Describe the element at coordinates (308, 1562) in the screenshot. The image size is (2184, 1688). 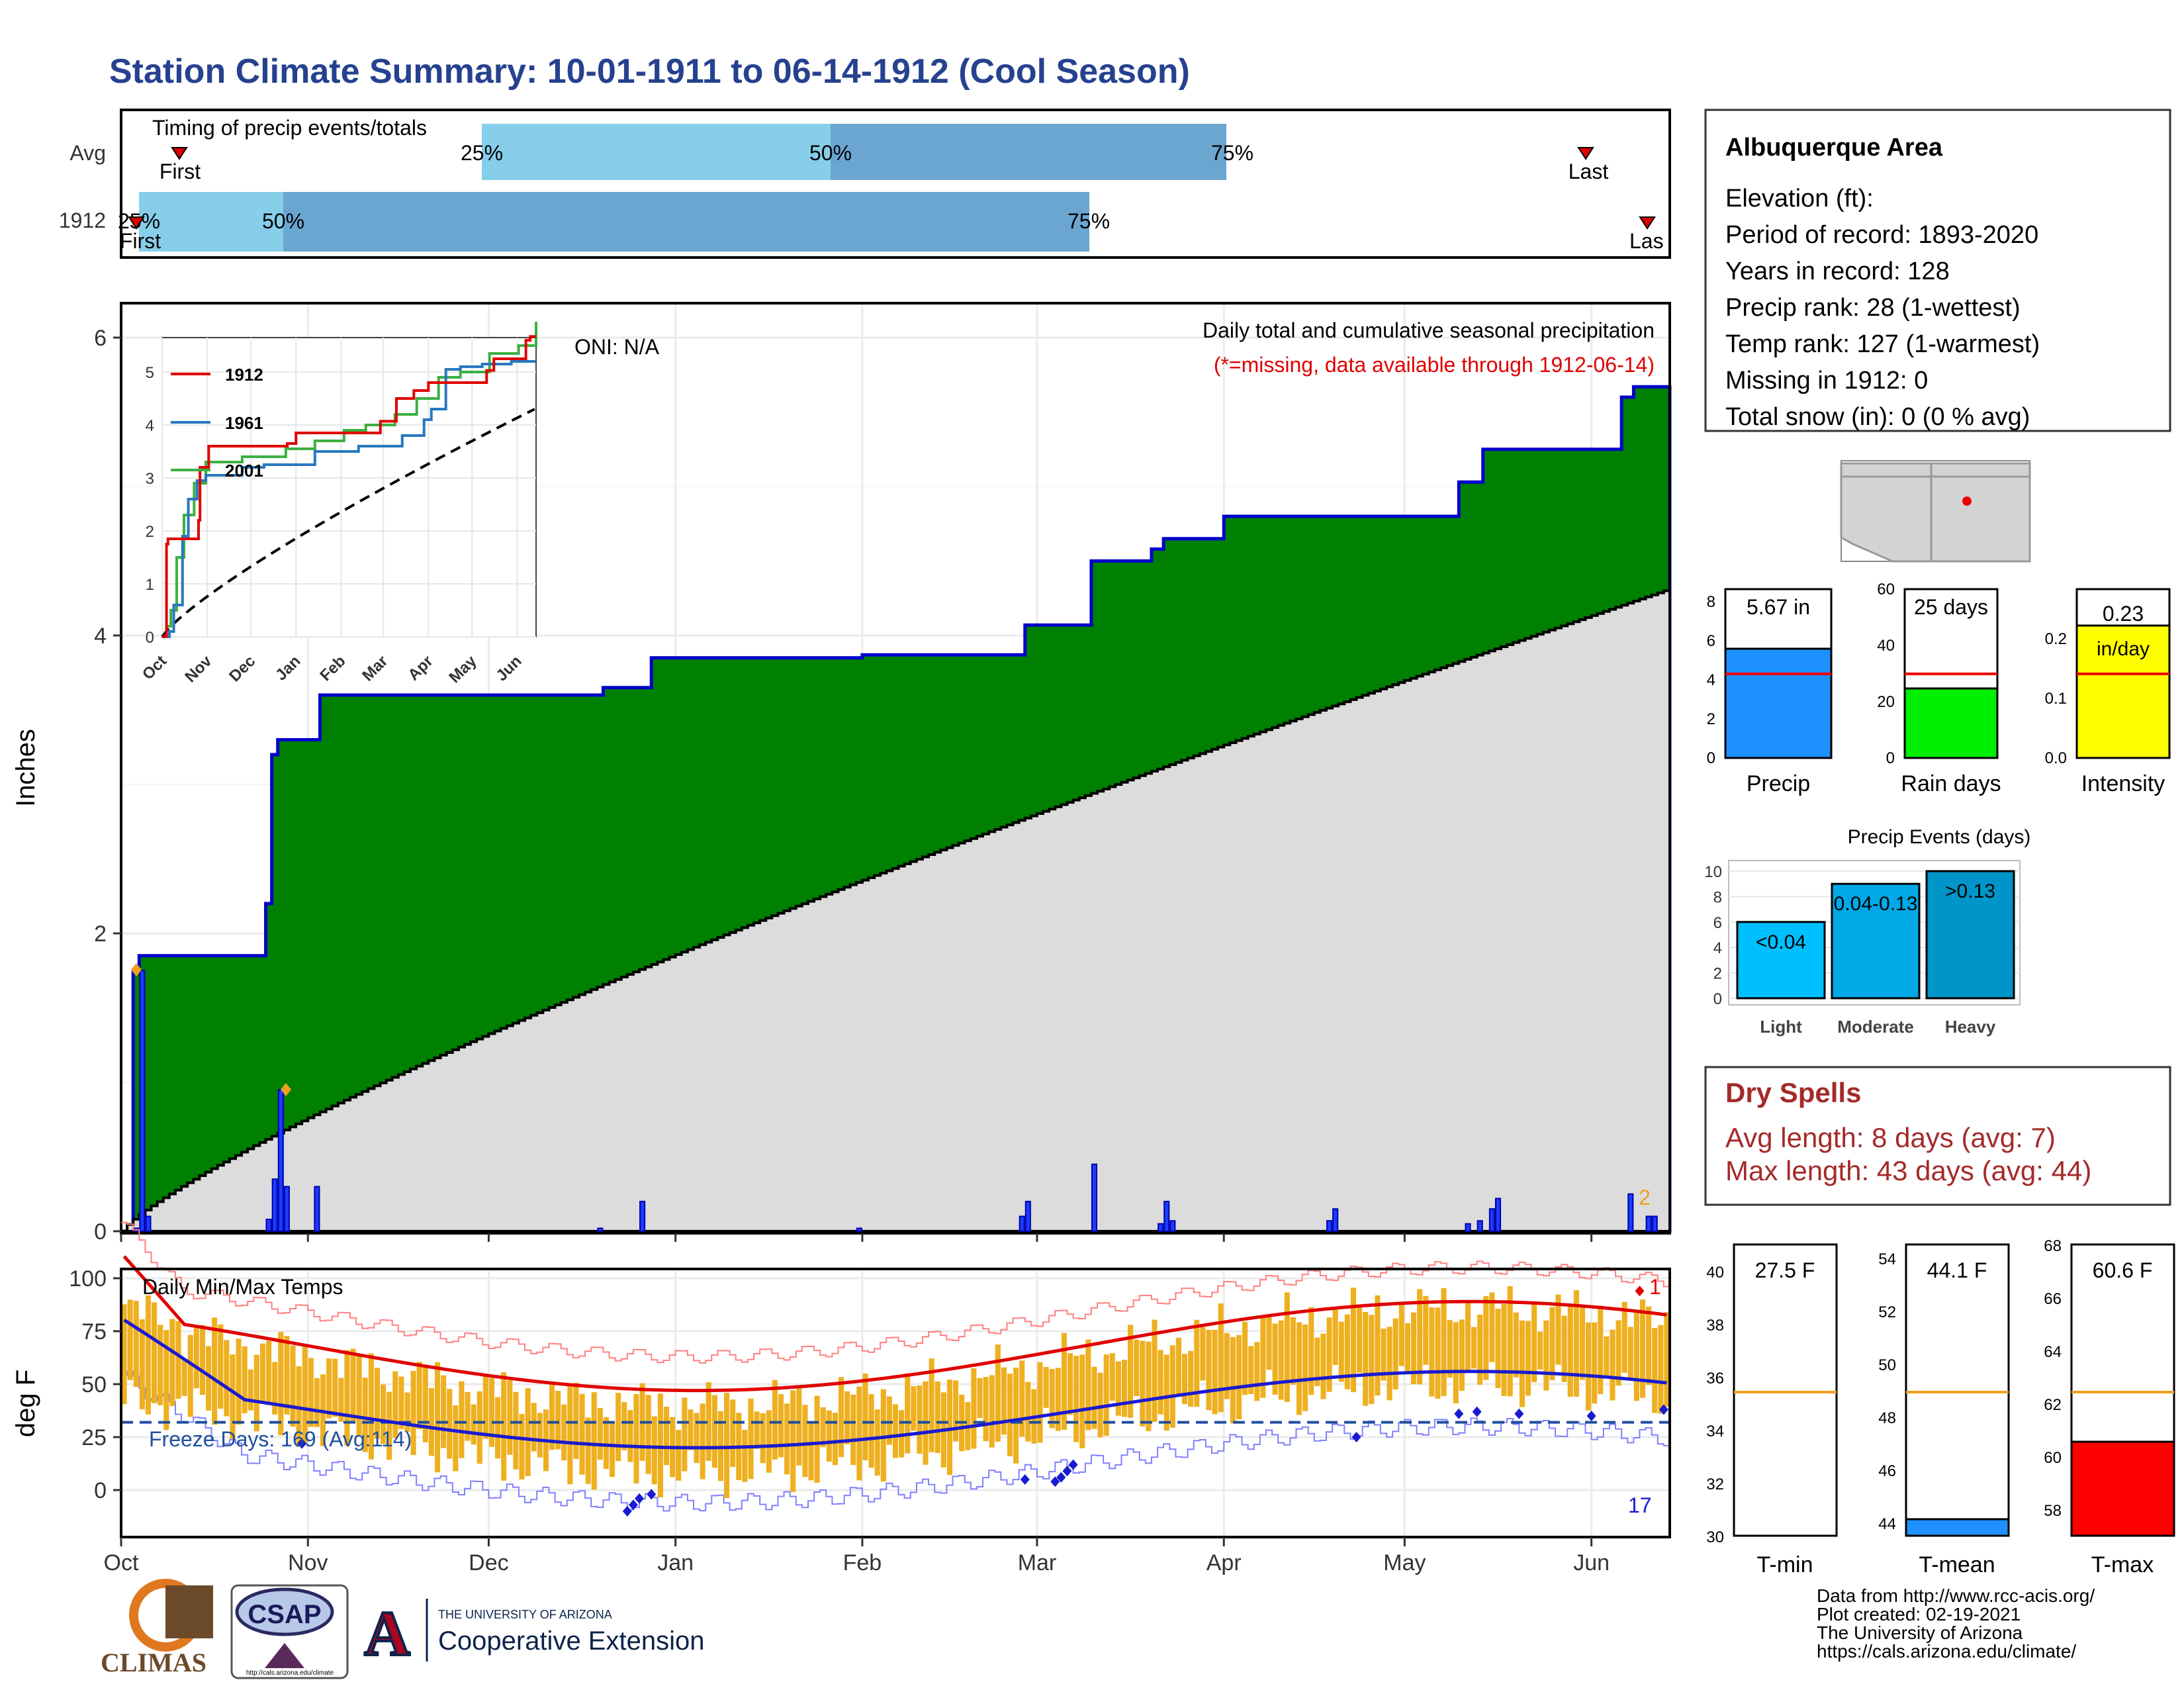
I see `x-tick-label: Nov` at that location.